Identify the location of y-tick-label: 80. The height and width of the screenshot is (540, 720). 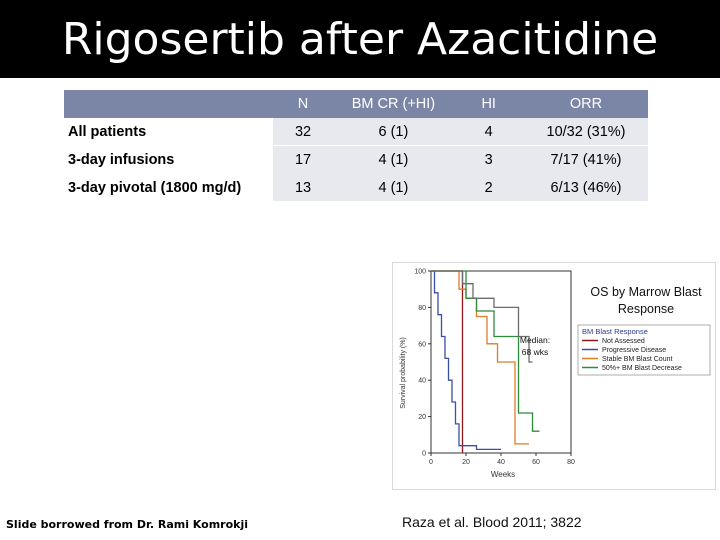
(422, 308).